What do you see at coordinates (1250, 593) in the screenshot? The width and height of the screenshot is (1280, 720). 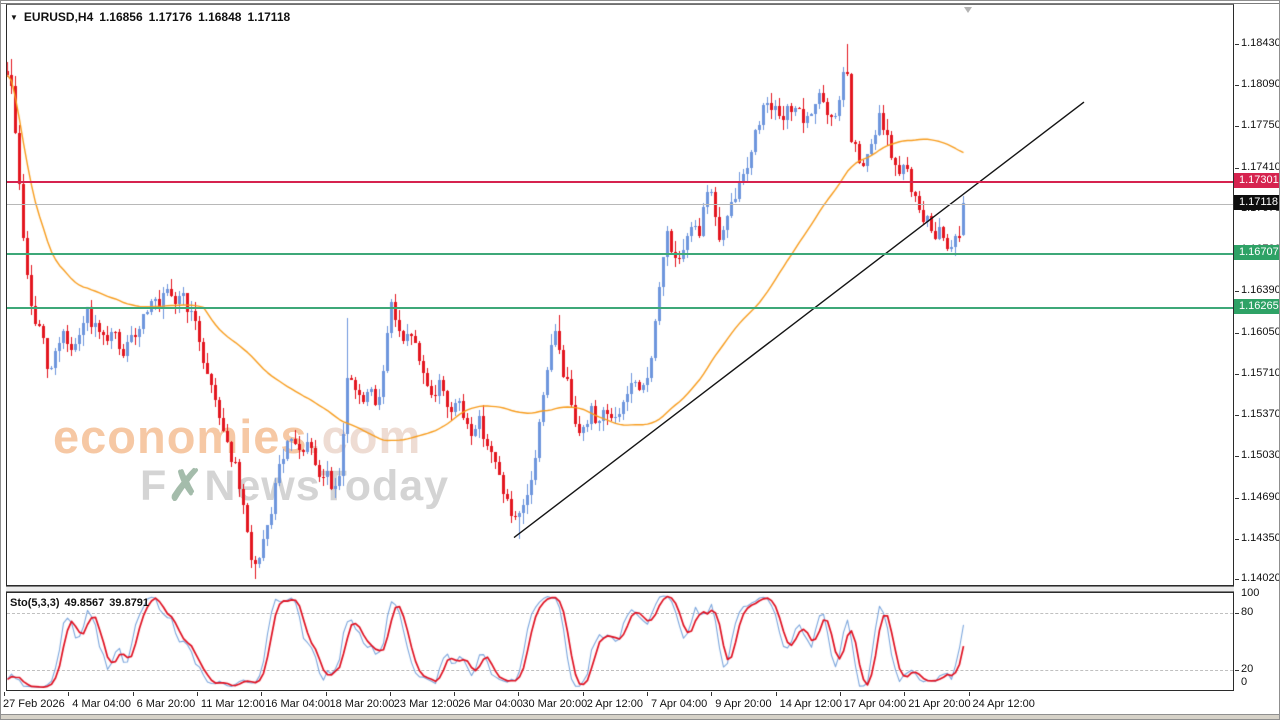 I see `sto-scale-label: 100` at bounding box center [1250, 593].